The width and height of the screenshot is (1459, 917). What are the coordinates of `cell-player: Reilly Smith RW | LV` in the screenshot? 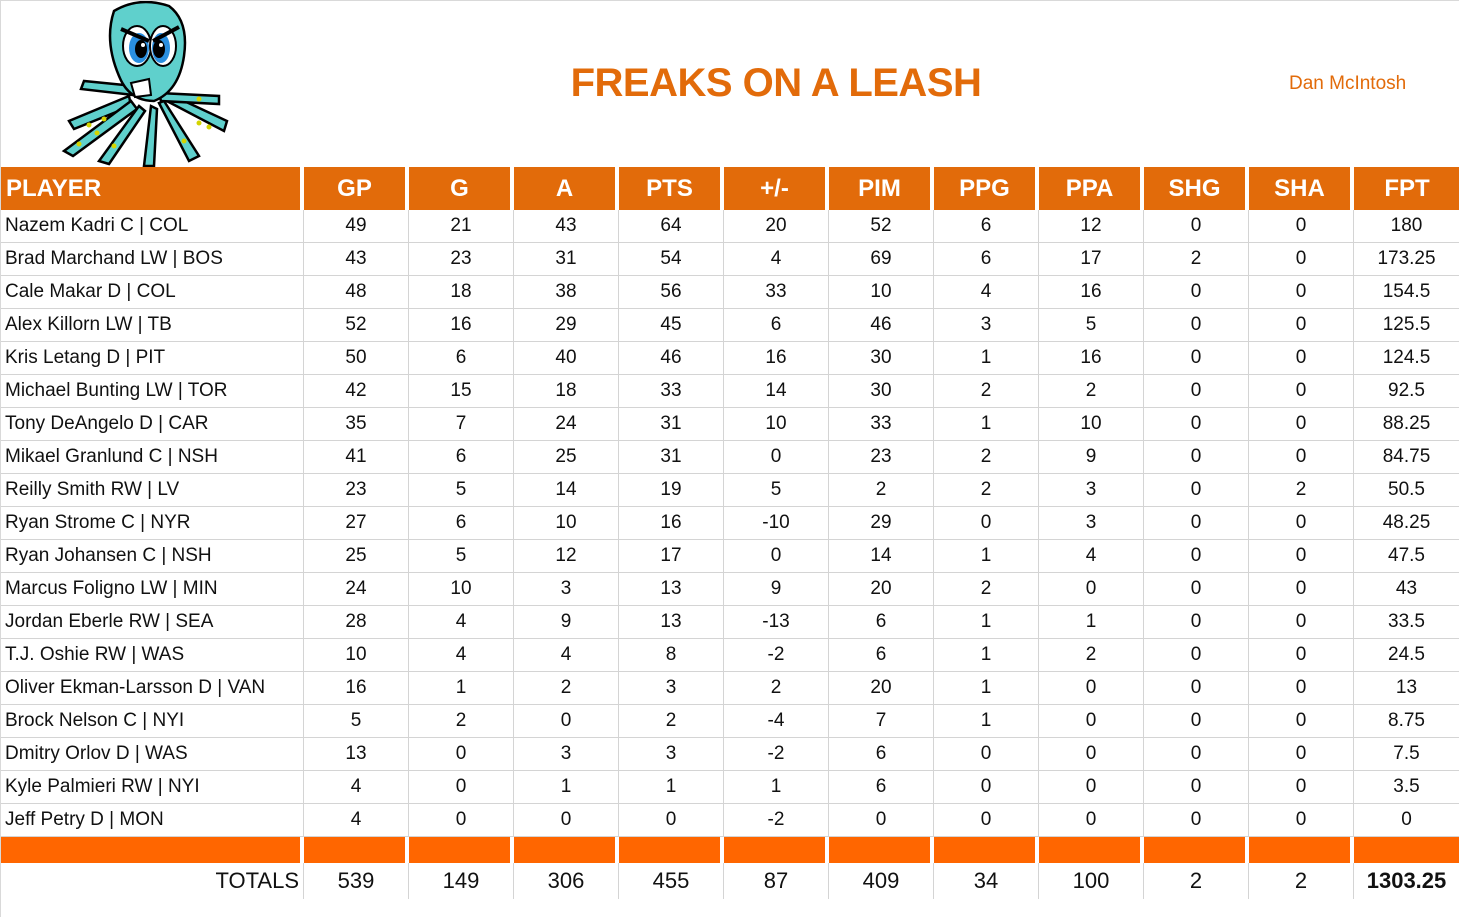 It's located at (152, 490).